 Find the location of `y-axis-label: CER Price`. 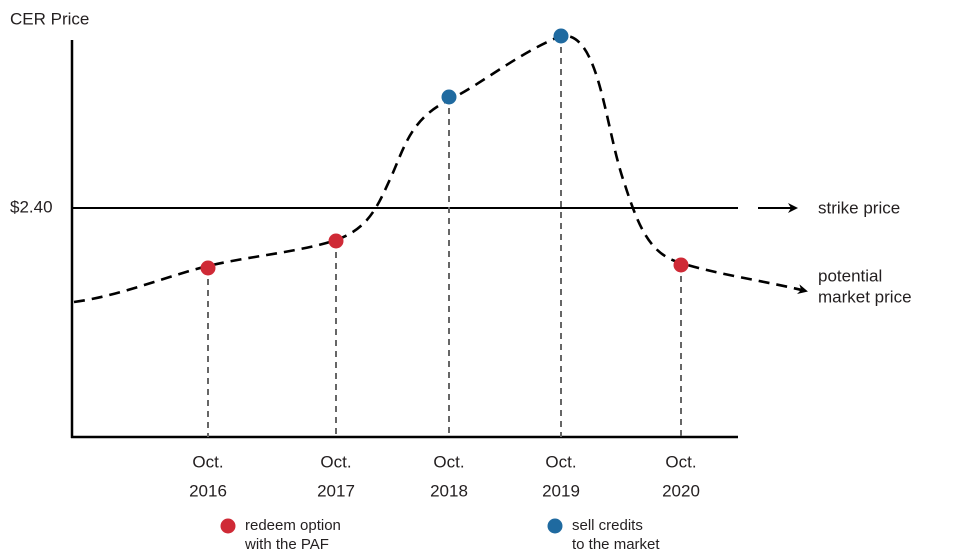

y-axis-label: CER Price is located at coordinates (49, 18).